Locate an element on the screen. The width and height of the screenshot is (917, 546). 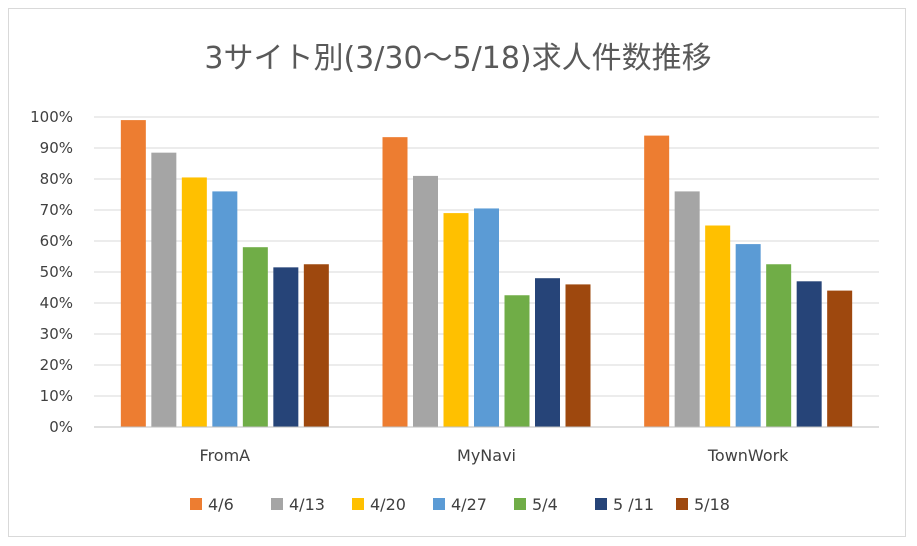
y-tick-label: 30% is located at coordinates (56, 334).